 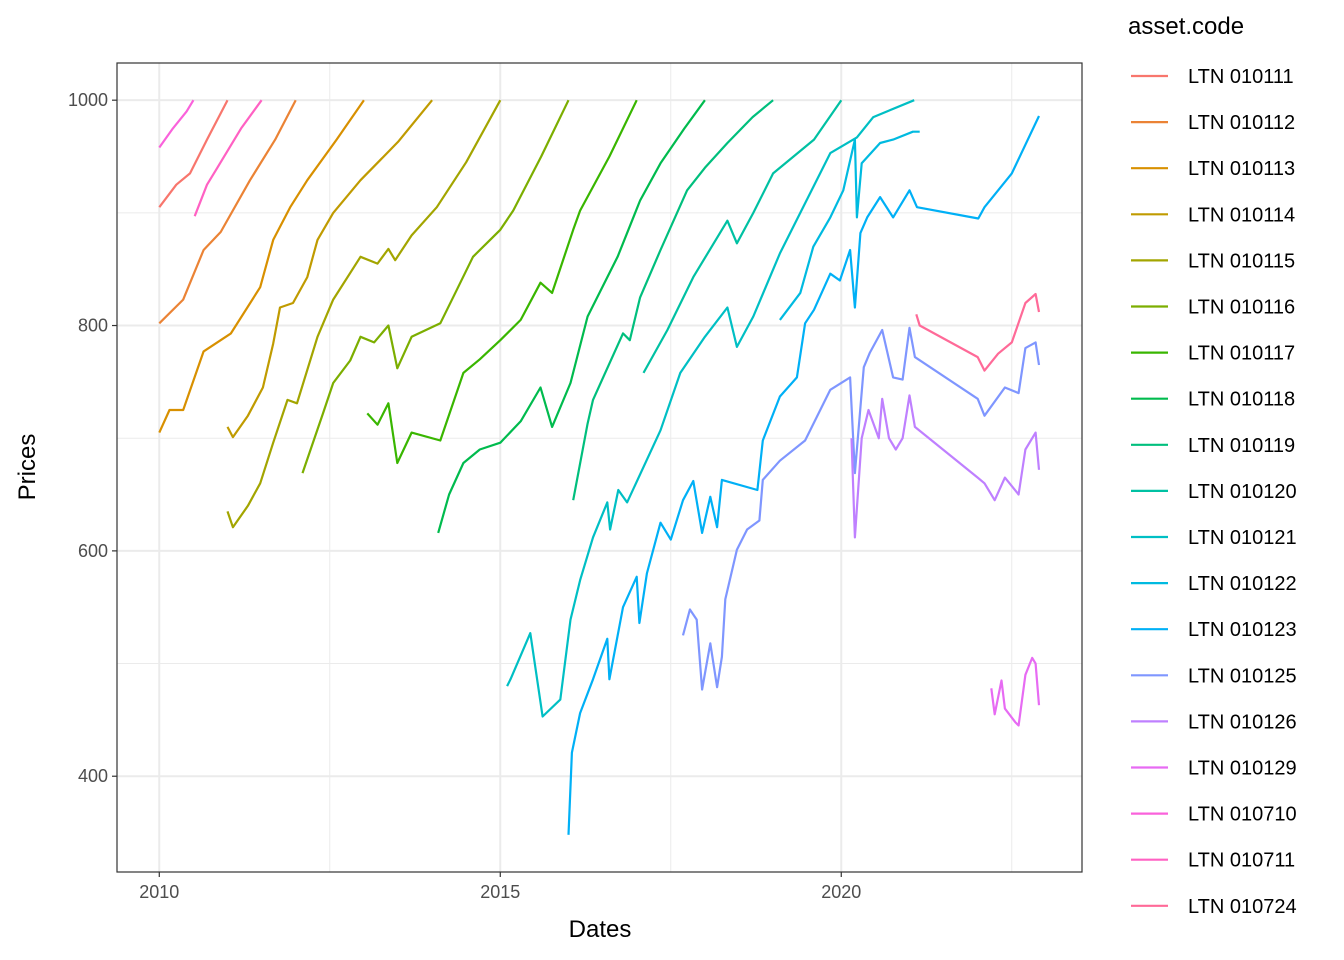 What do you see at coordinates (1241, 169) in the screenshot?
I see `legend-label: LTN 010113` at bounding box center [1241, 169].